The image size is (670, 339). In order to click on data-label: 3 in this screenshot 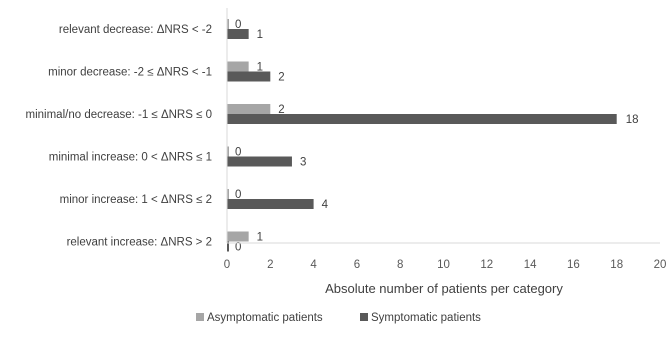, I will do `click(303, 163)`.